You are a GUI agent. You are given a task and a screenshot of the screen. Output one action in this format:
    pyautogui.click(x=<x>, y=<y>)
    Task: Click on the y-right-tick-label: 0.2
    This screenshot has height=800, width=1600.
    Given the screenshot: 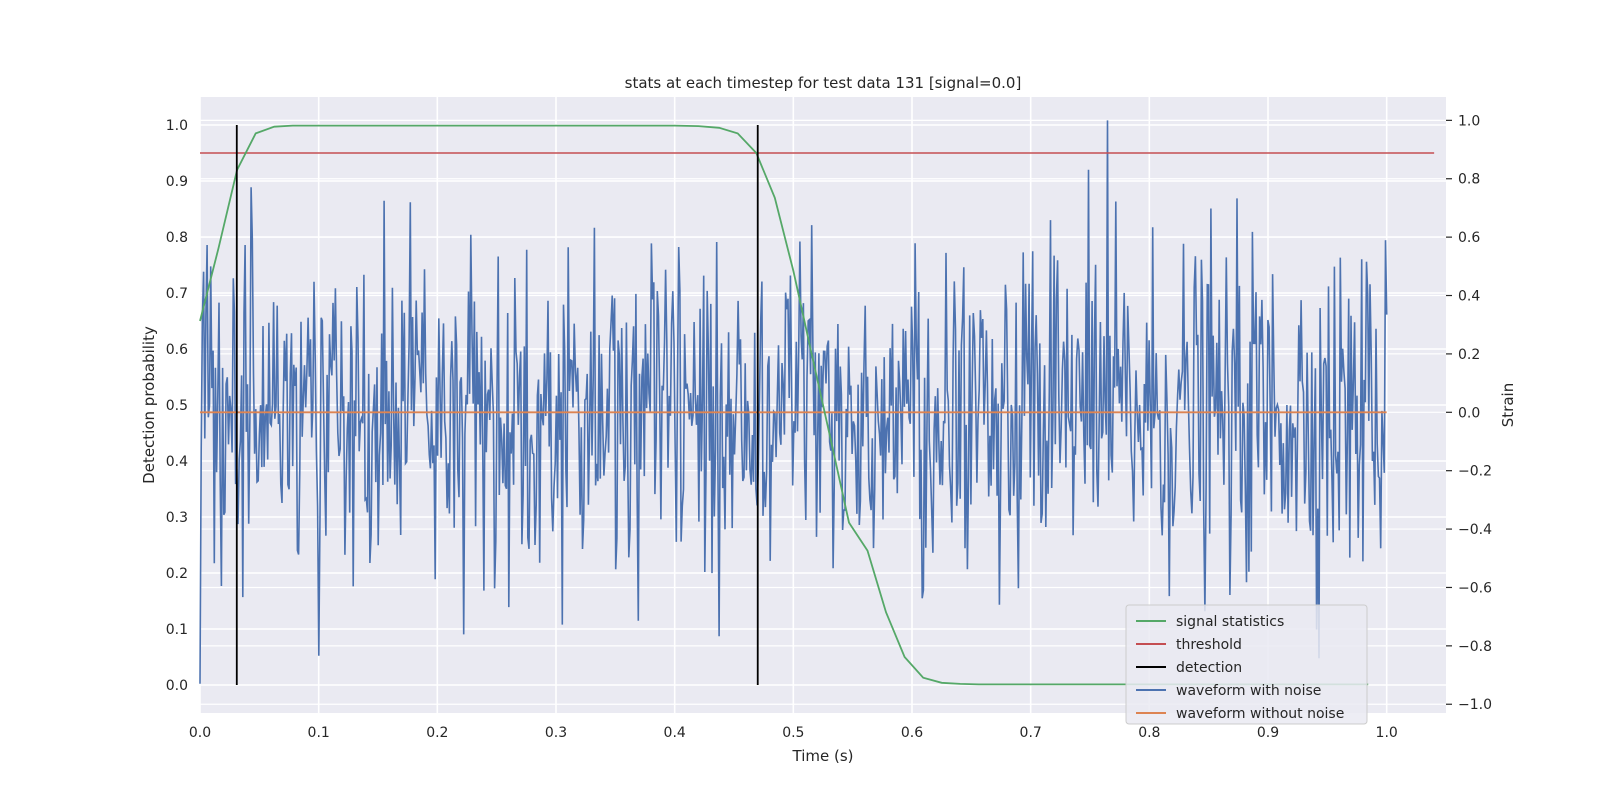 What is the action you would take?
    pyautogui.click(x=1469, y=355)
    